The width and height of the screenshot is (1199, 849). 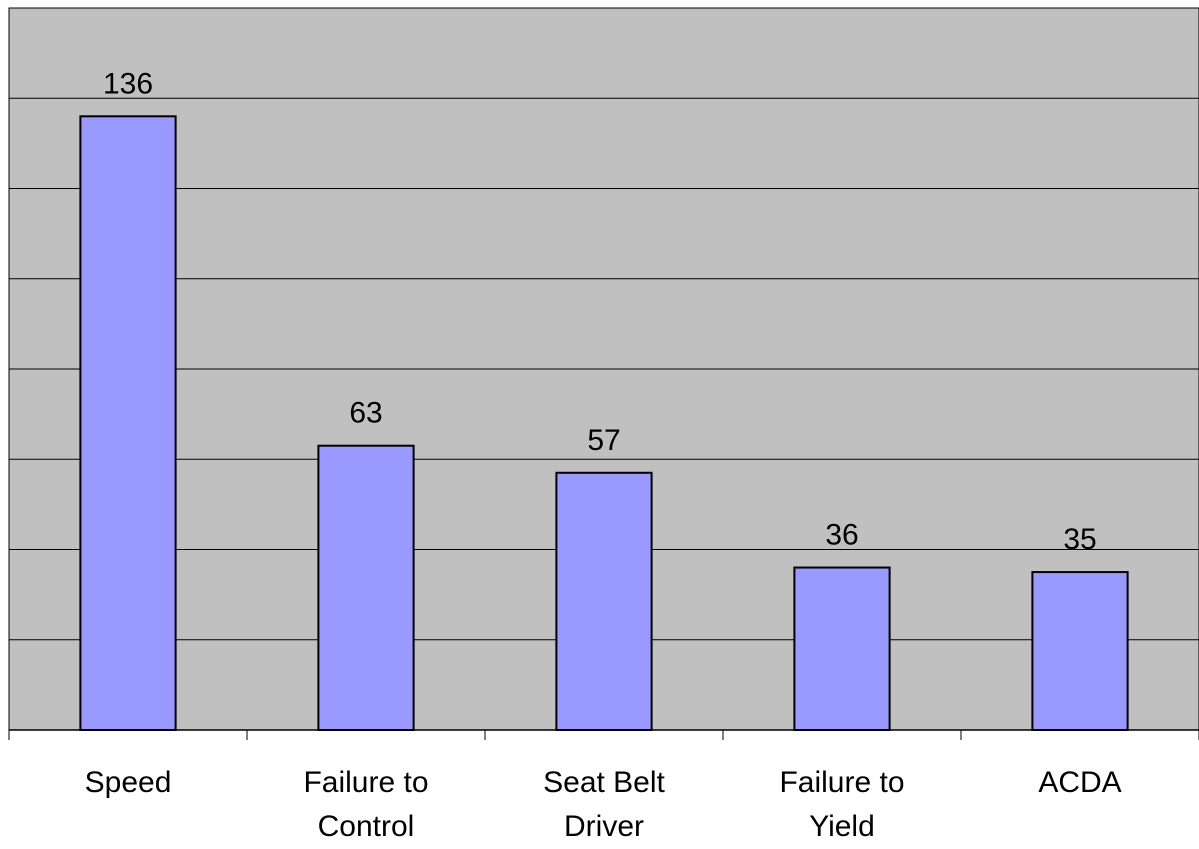 What do you see at coordinates (603, 734) in the screenshot?
I see `x-axis` at bounding box center [603, 734].